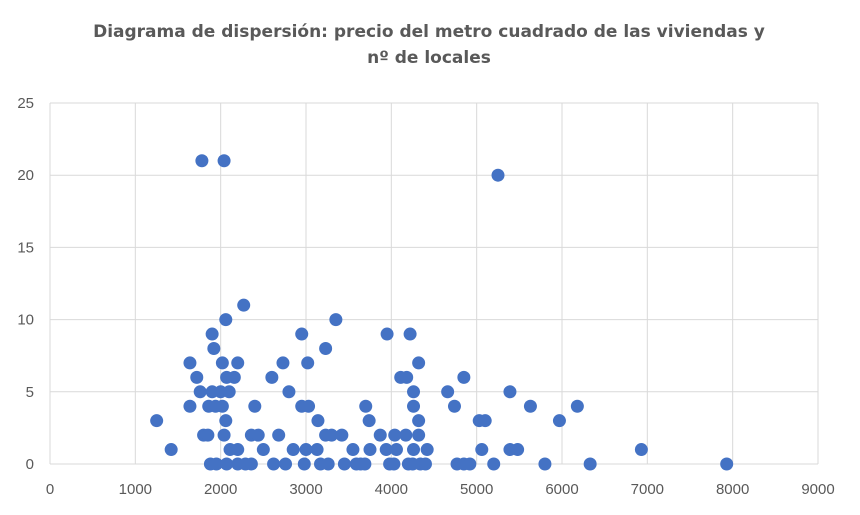  Describe the element at coordinates (732, 489) in the screenshot. I see `x-tick-label: 8000` at that location.